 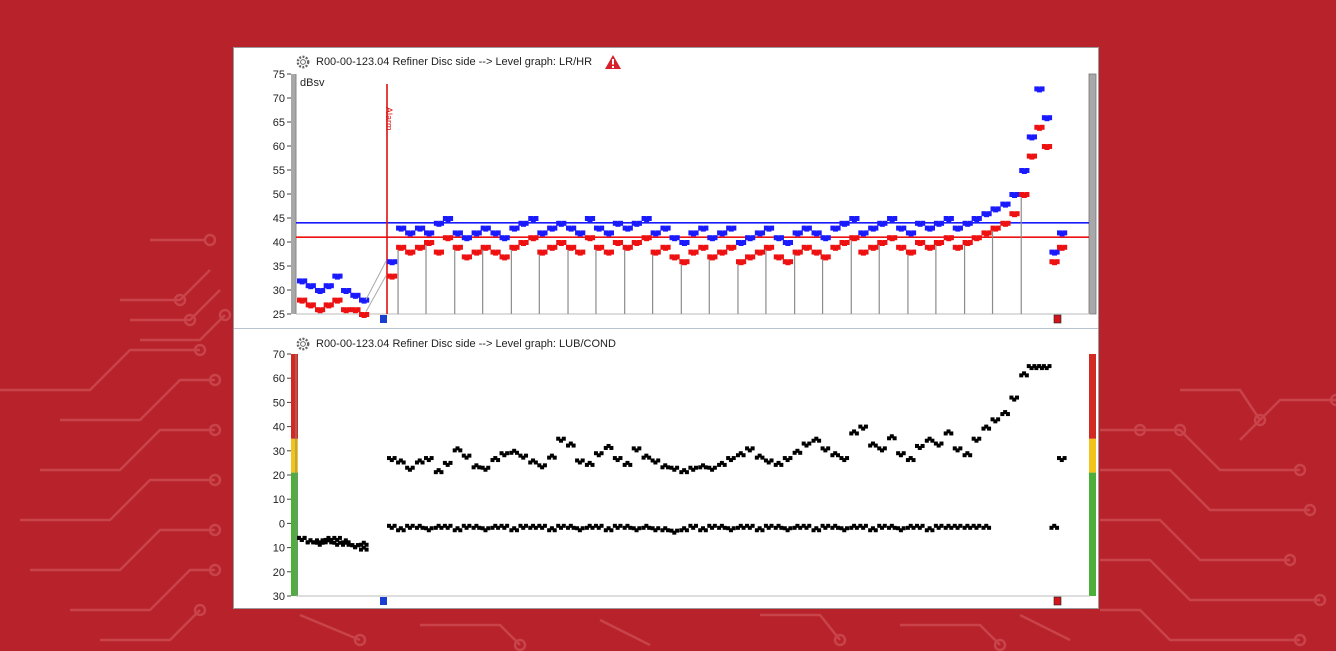 What do you see at coordinates (1092, 455) in the screenshot?
I see `right-scale-band` at bounding box center [1092, 455].